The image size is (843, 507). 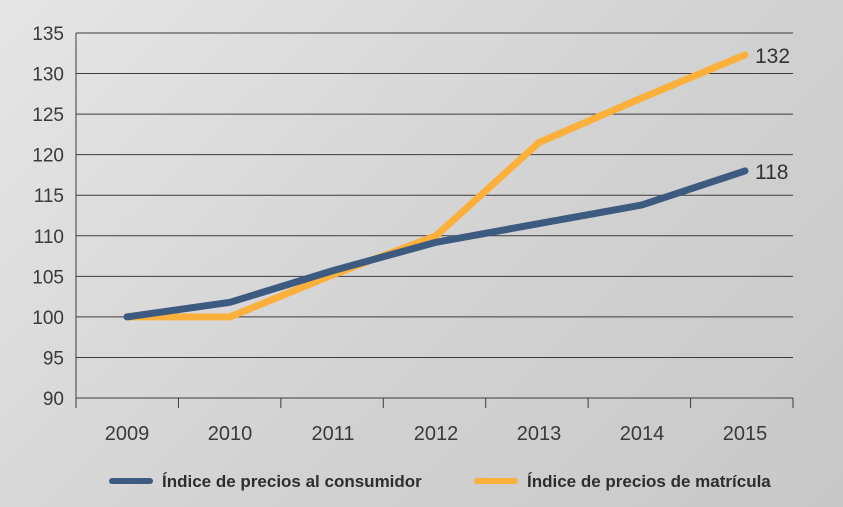 I want to click on x-tick-label: 2013, so click(x=539, y=434).